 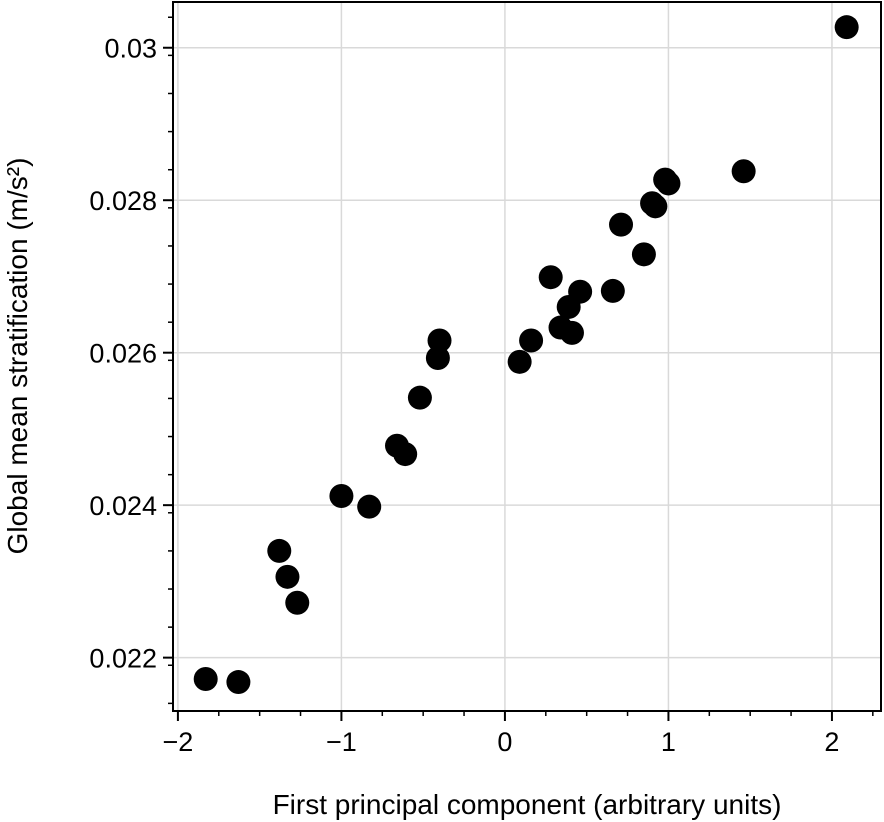 What do you see at coordinates (130, 49) in the screenshot?
I see `y-tick-label: 0.03` at bounding box center [130, 49].